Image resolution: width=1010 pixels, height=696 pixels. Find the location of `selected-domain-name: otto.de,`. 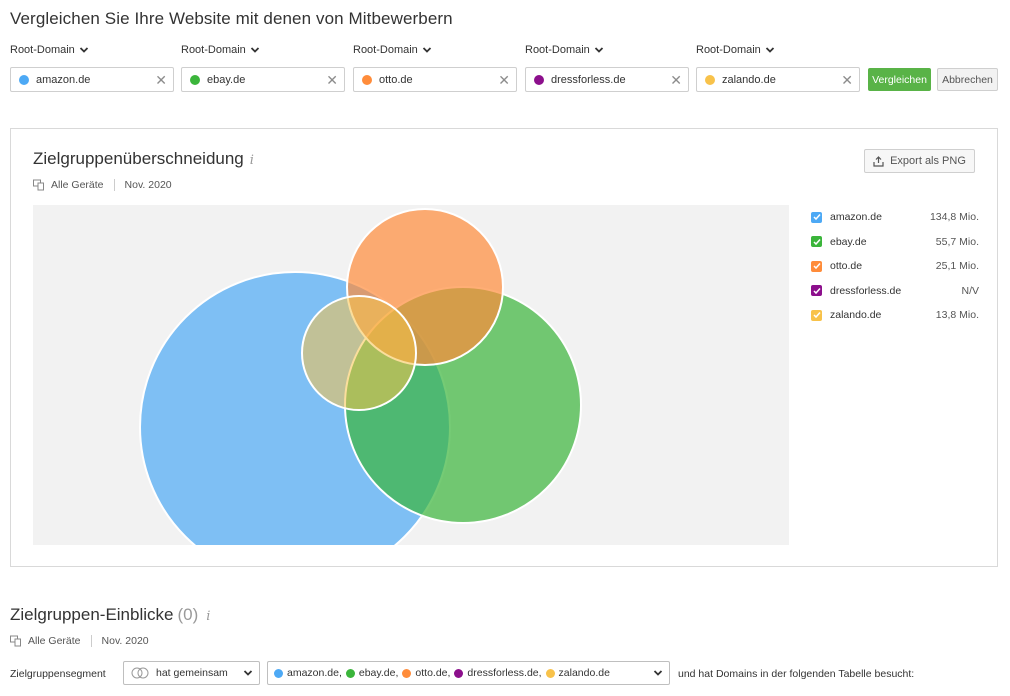

selected-domain-name: otto.de, is located at coordinates (433, 673).